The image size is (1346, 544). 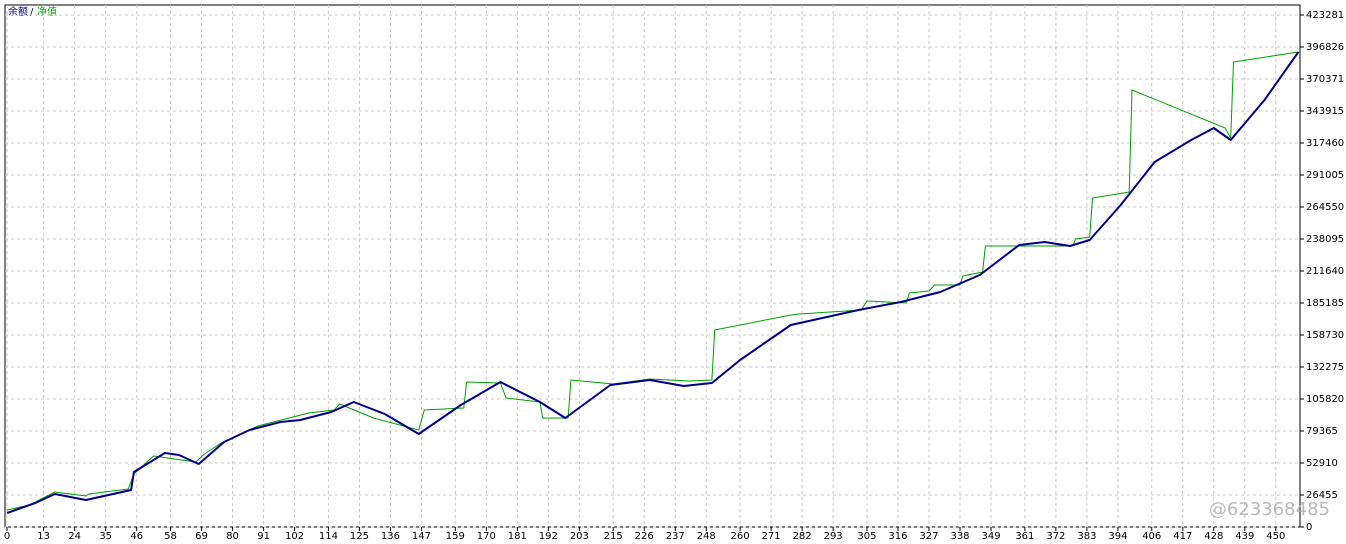 I want to click on y-tick-label: 52910, so click(x=1322, y=463).